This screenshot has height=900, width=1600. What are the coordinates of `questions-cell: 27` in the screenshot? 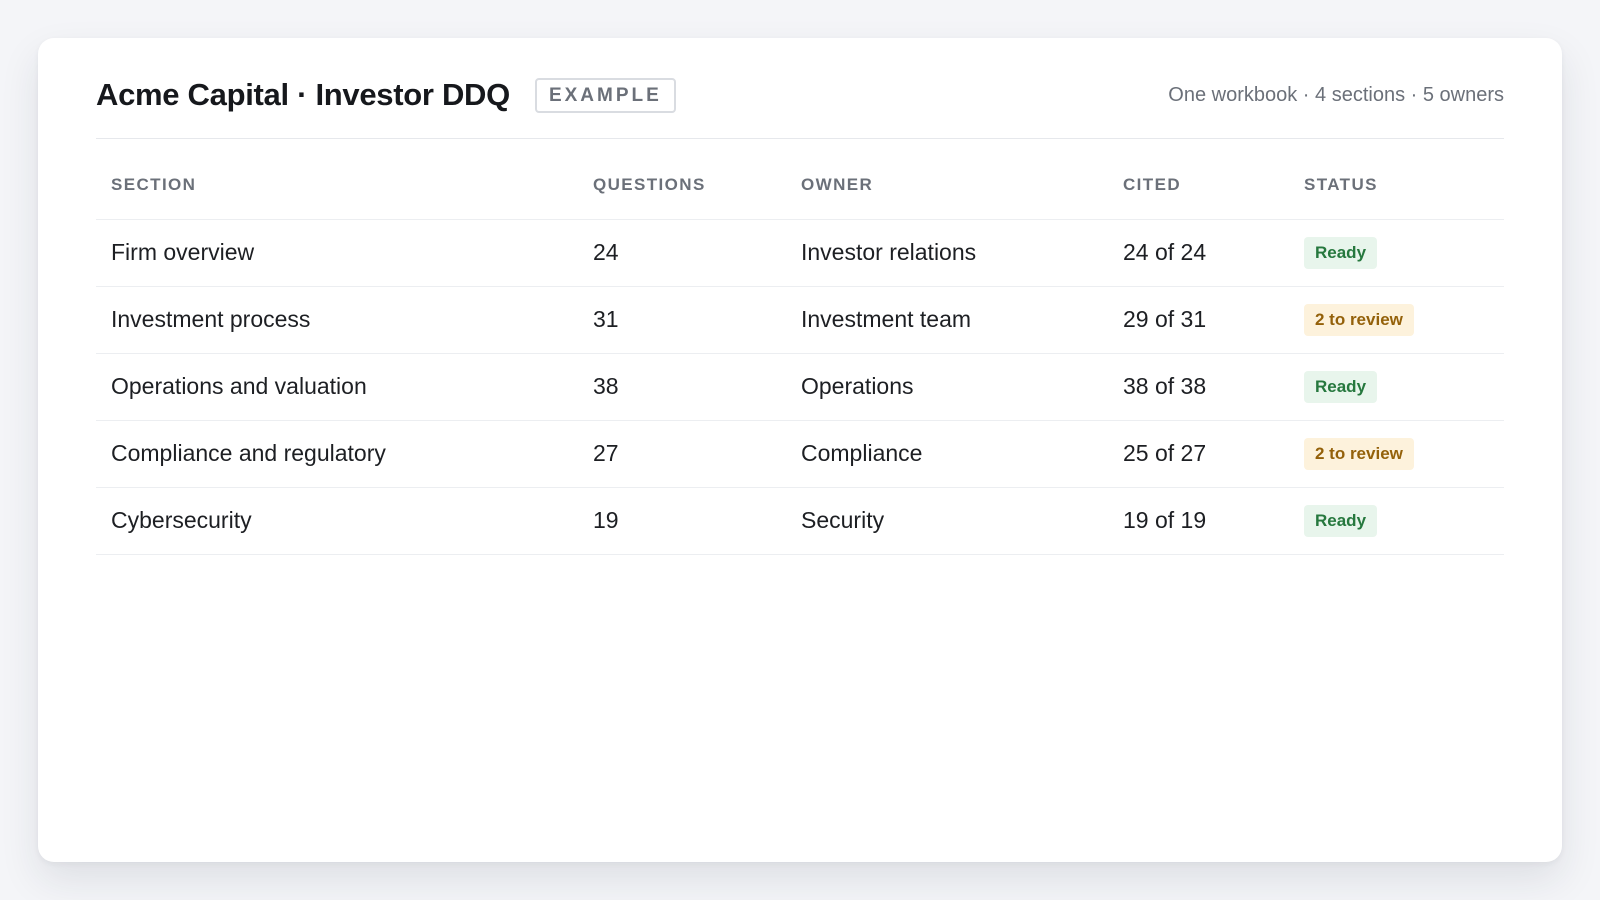 It's located at (682, 454).